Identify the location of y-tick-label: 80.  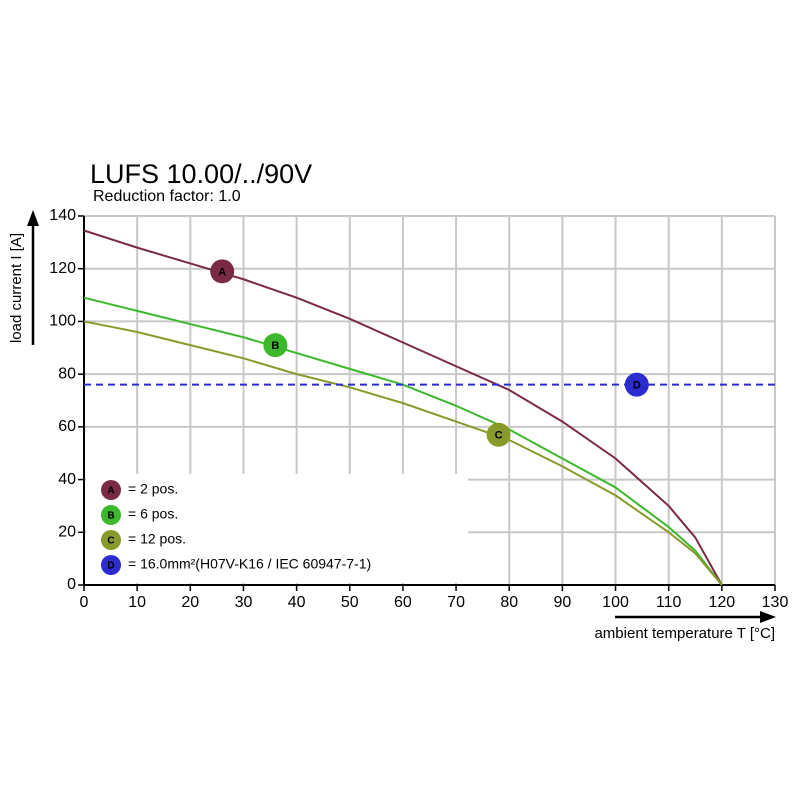
(67, 373).